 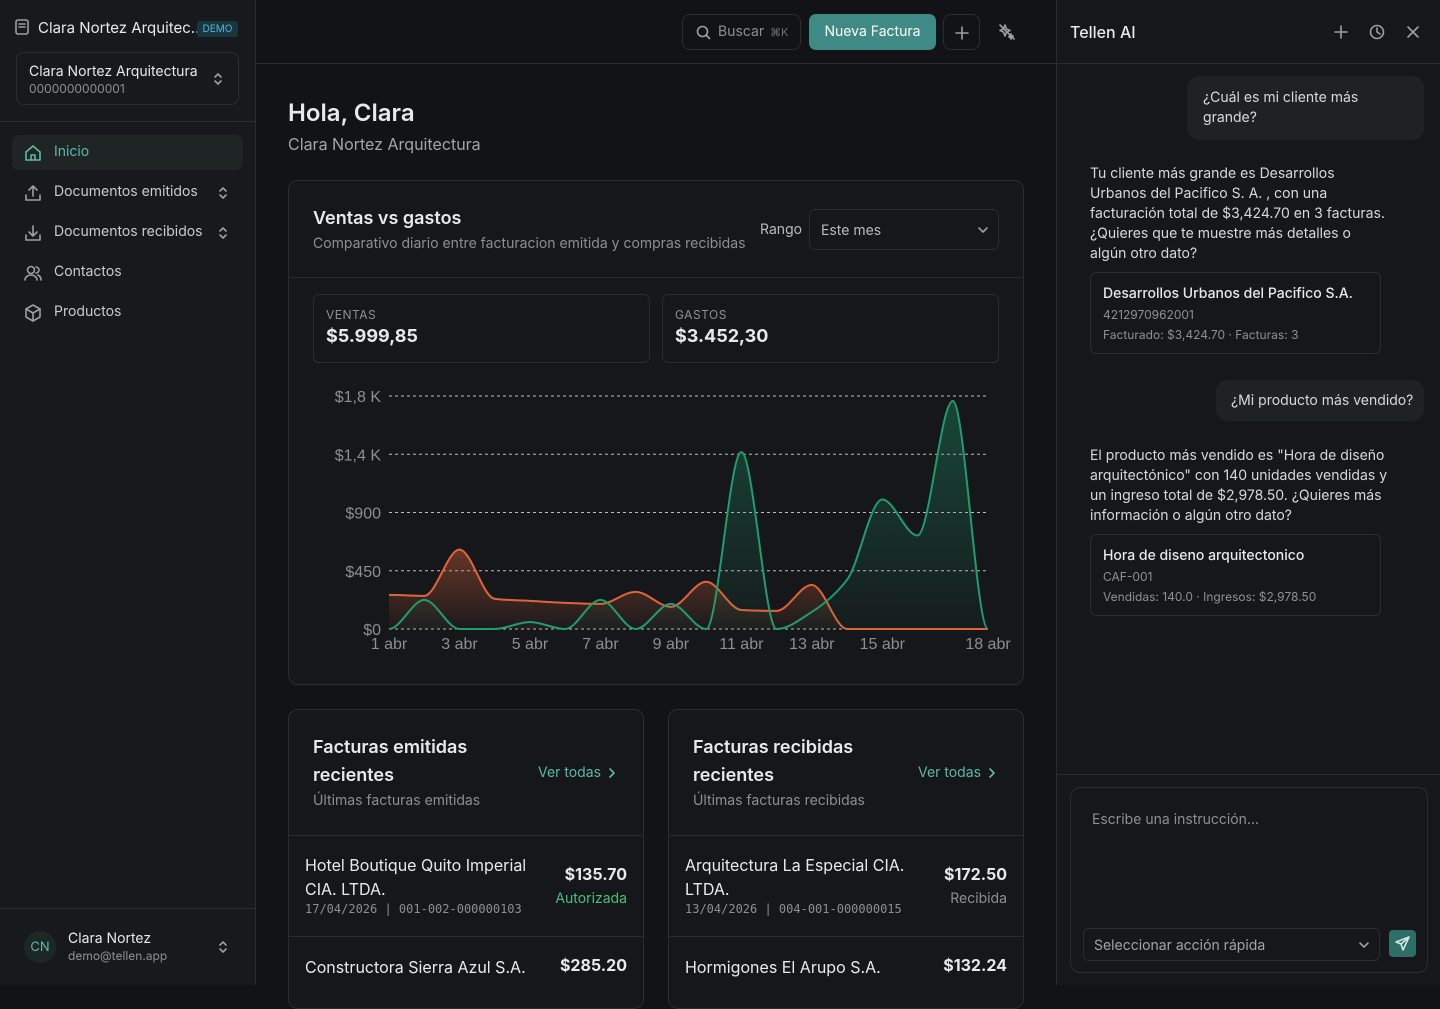 I want to click on invoice-meta: 17/04/2026 | 001-002-000000103, so click(x=413, y=909).